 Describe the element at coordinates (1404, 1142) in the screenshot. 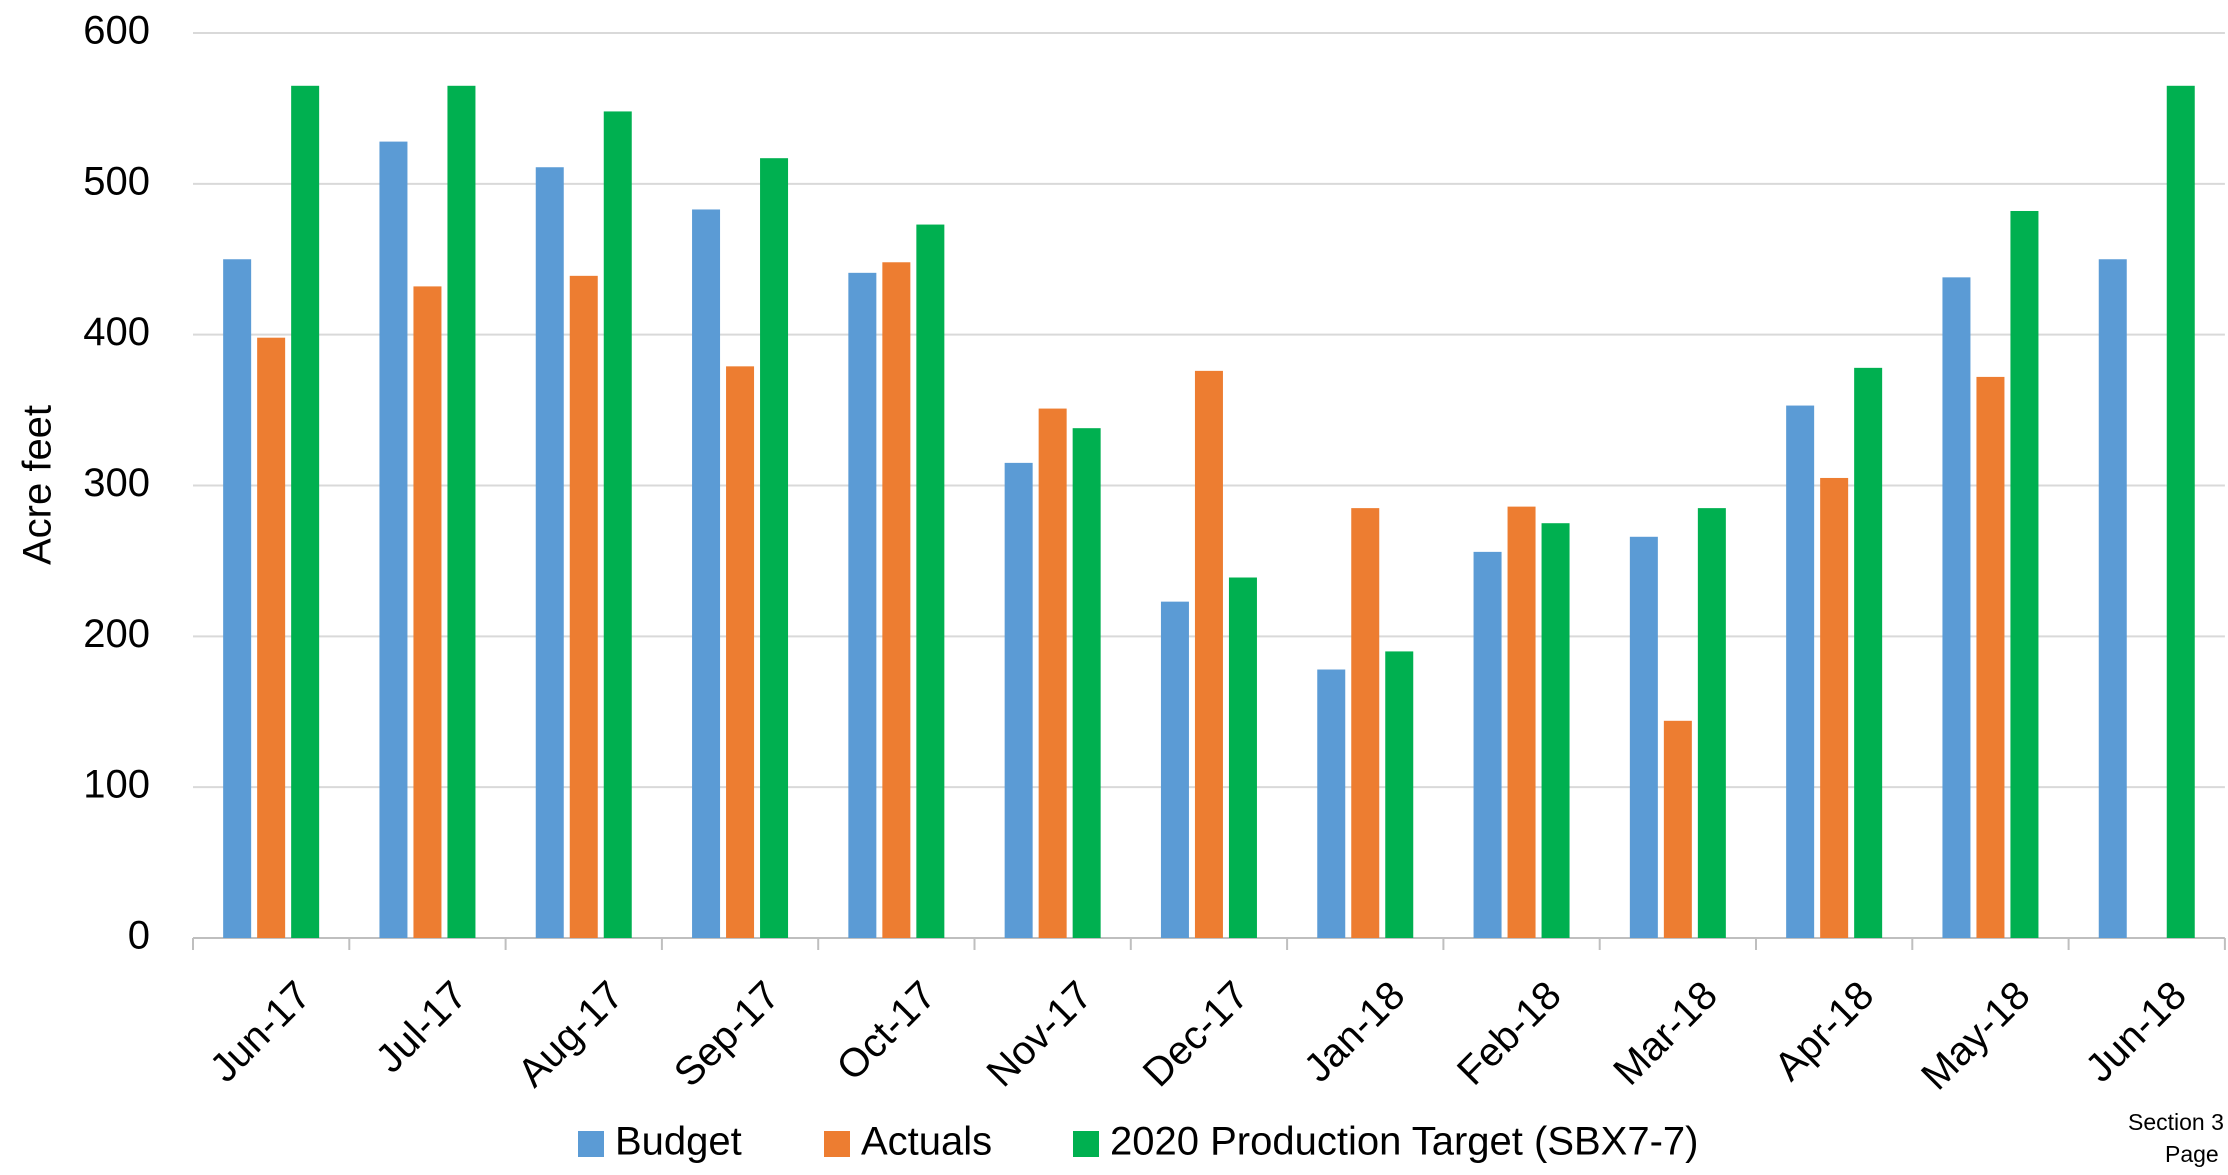

I see `legend-label: 2020 Production Target (SBX7-7)` at that location.